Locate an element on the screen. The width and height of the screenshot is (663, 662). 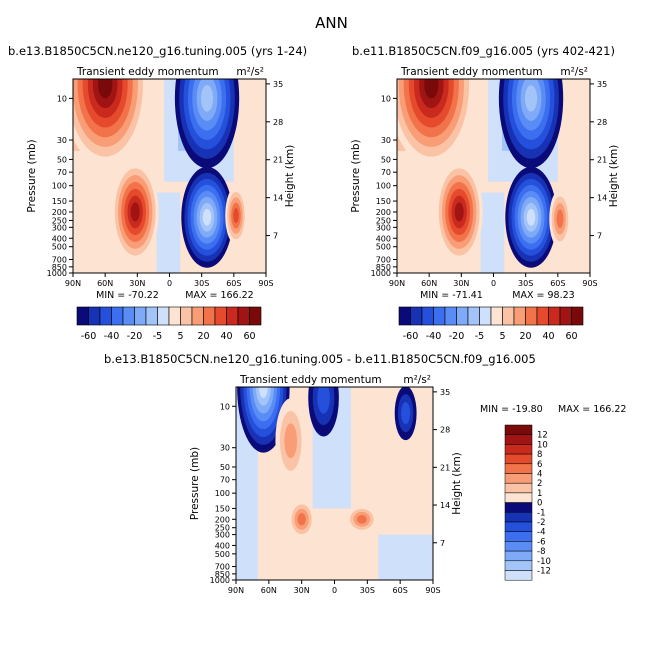
panel-3-field is located at coordinates (334, 483).